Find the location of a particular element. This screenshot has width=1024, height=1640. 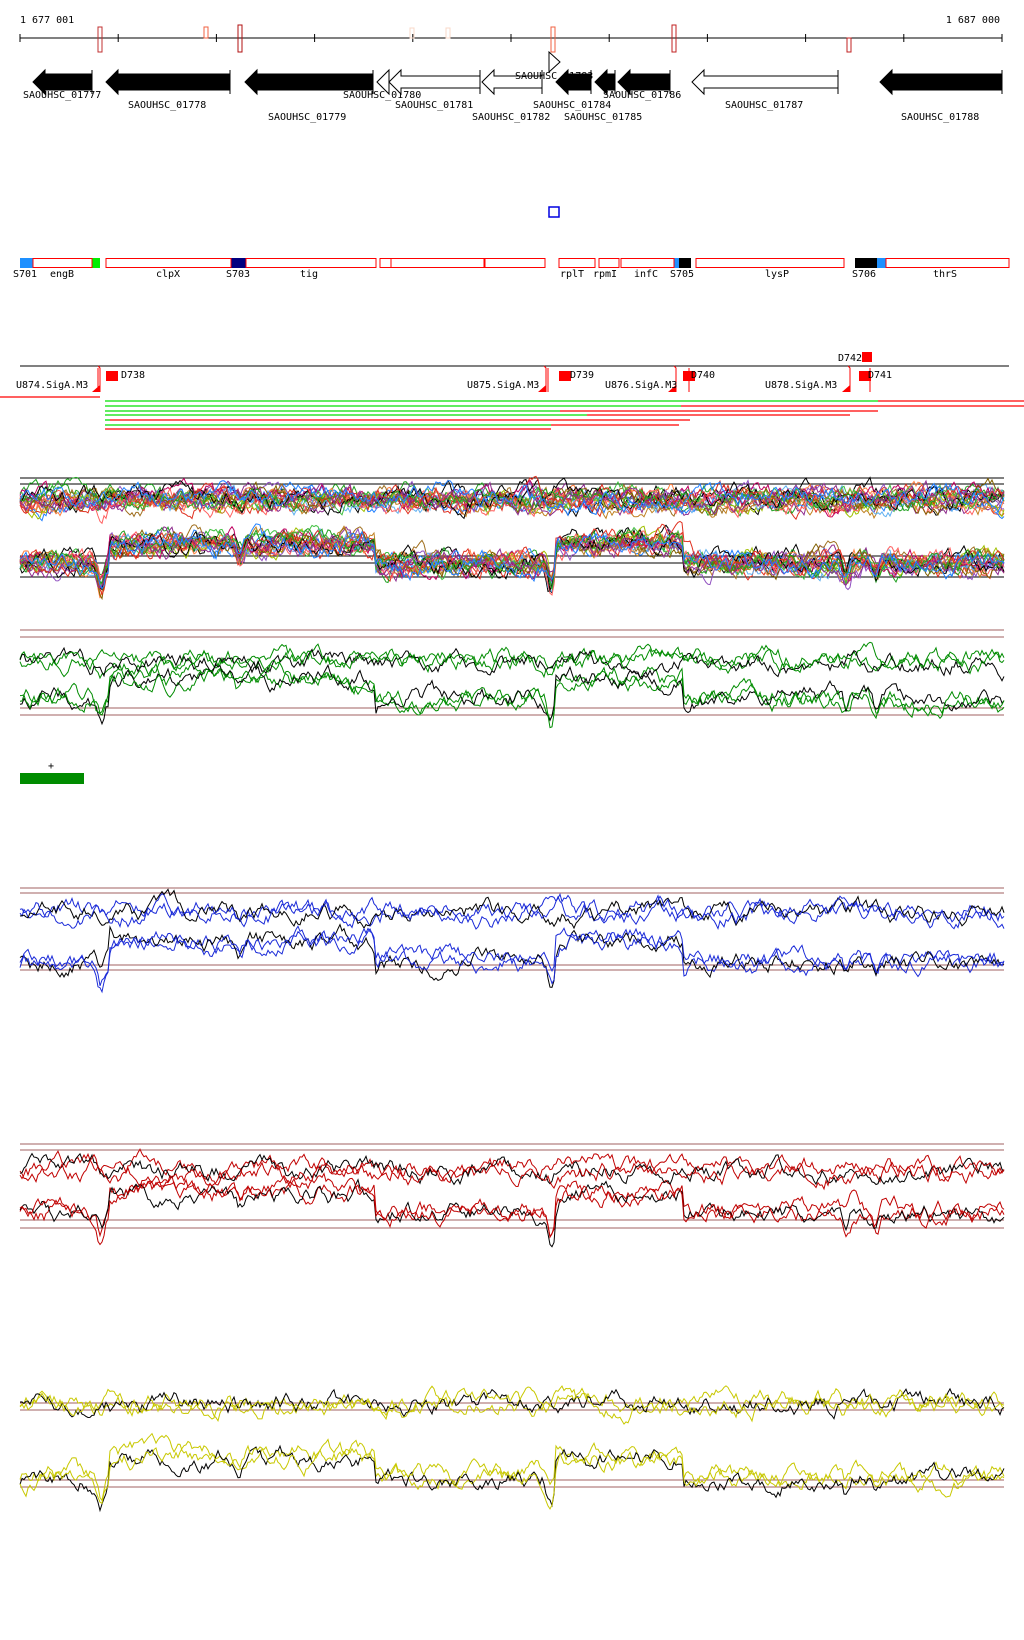

gene-label: SAOUHSC_01781 is located at coordinates (434, 105).